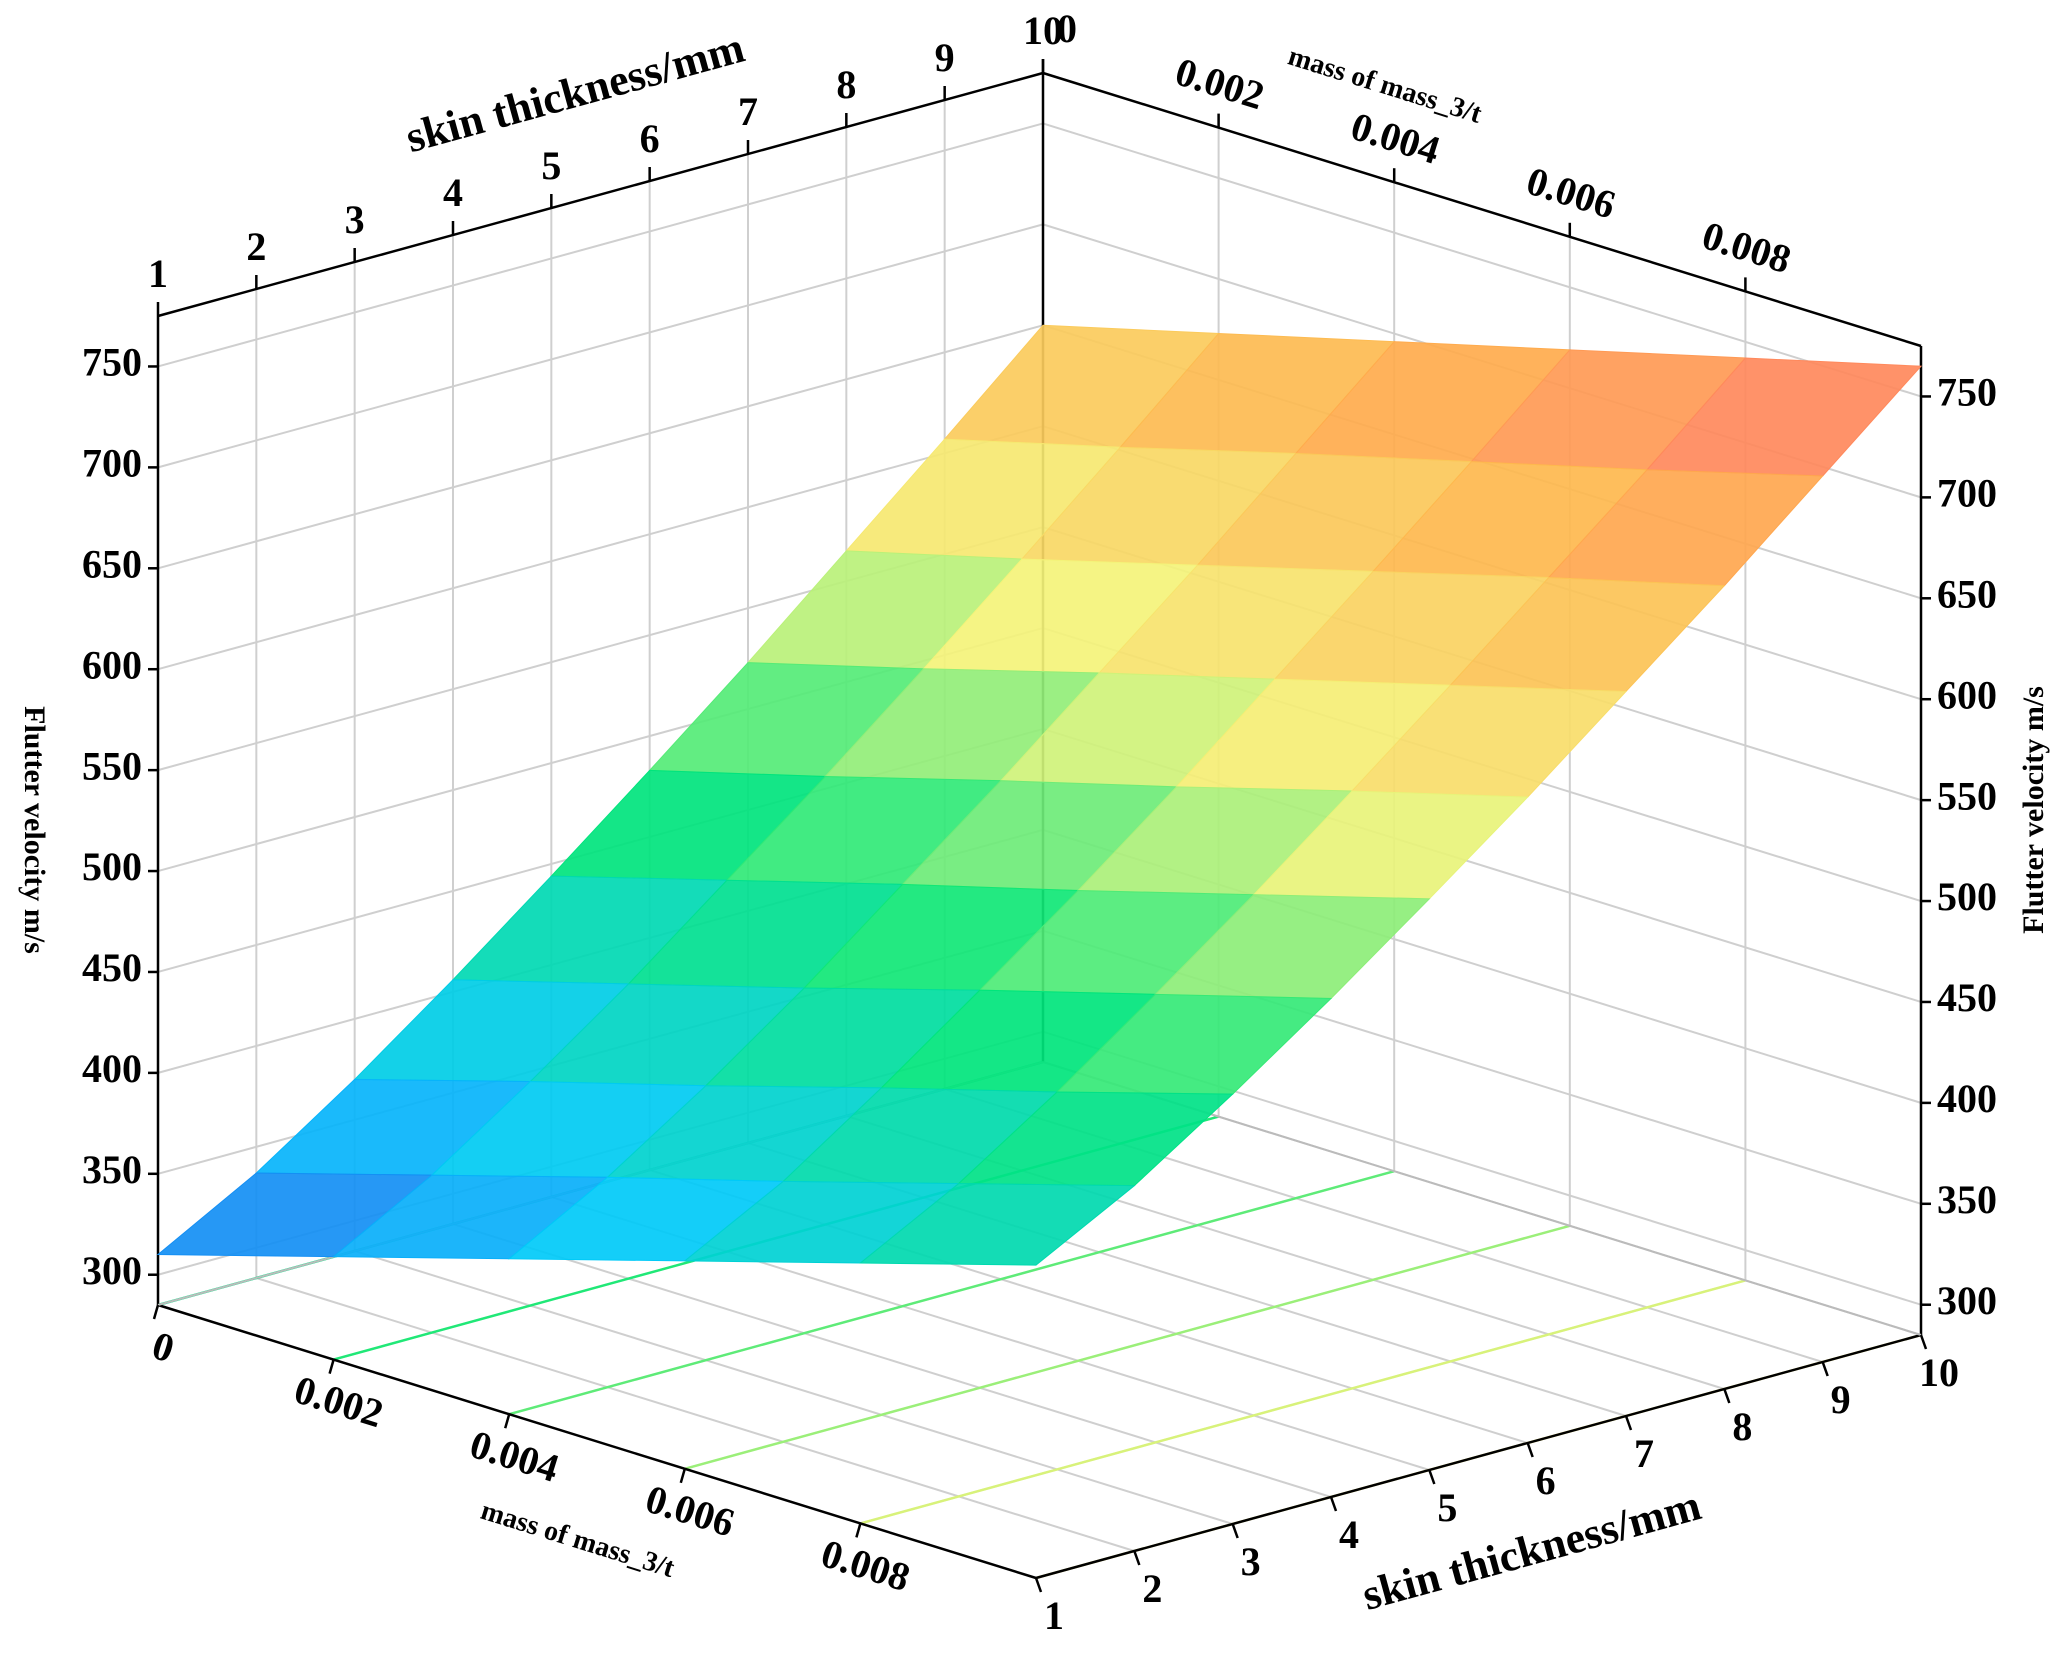  I want to click on y-tick-label: 0.004, so click(514, 1456).